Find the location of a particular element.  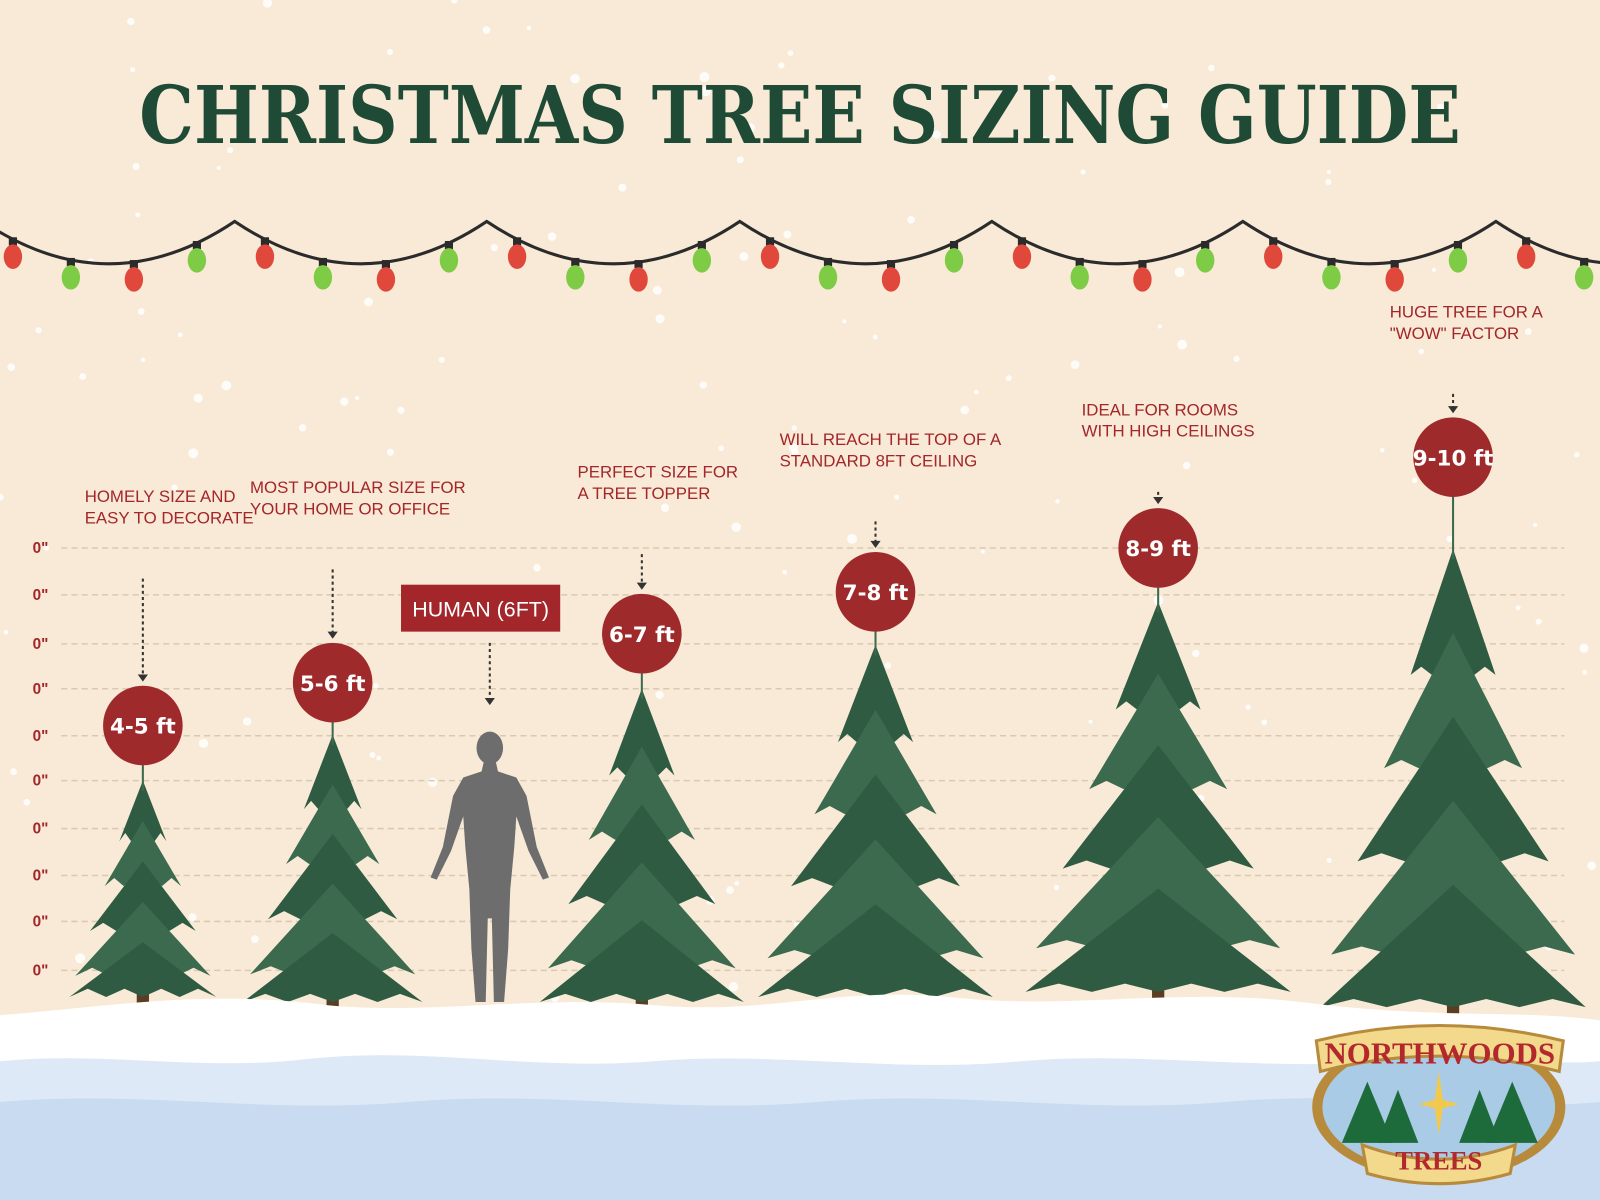

size-description: YOUR HOME OR OFFICE is located at coordinates (350, 508).